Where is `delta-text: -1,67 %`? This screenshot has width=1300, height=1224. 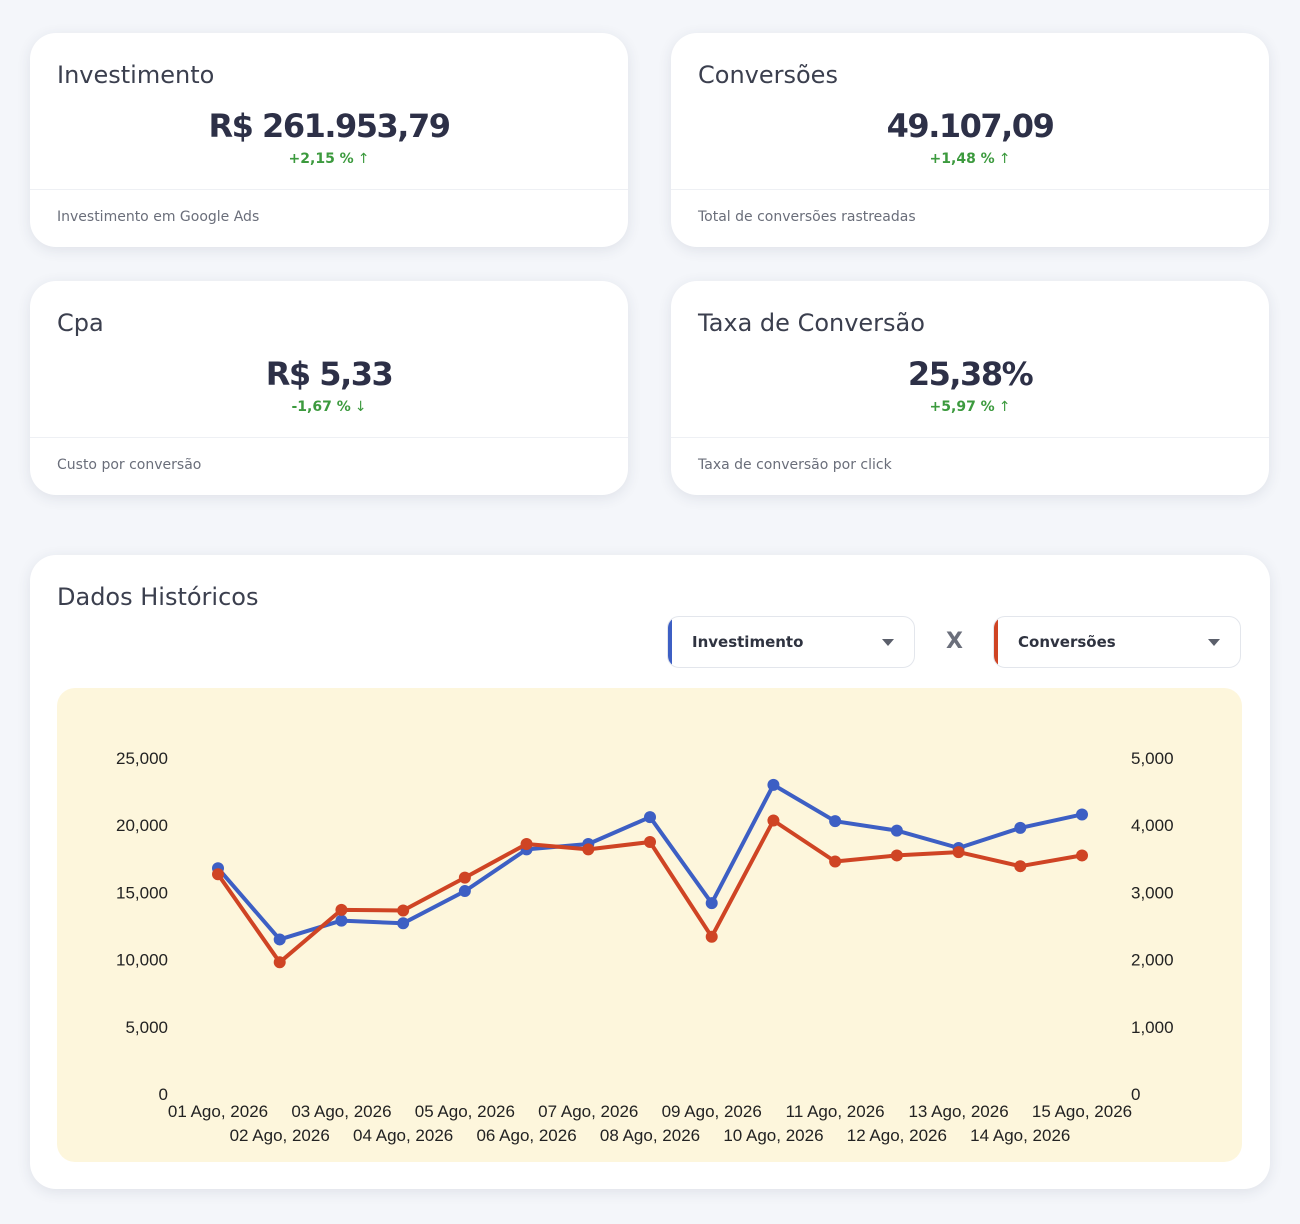
delta-text: -1,67 % is located at coordinates (321, 407).